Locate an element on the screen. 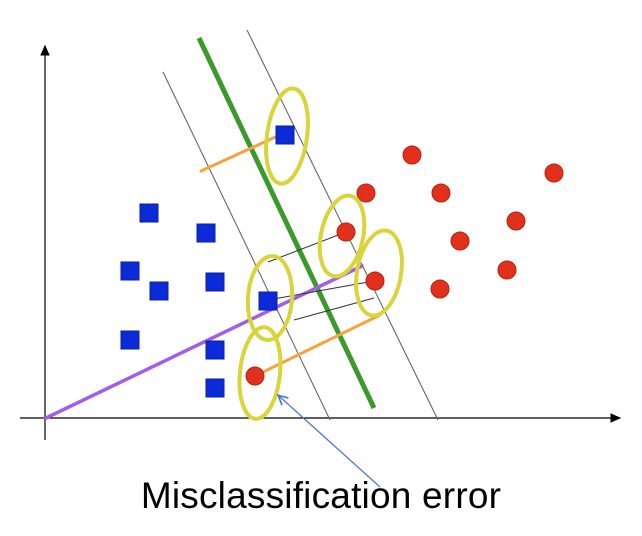 This screenshot has width=642, height=536. annotation-arrow is located at coordinates (330, 442).